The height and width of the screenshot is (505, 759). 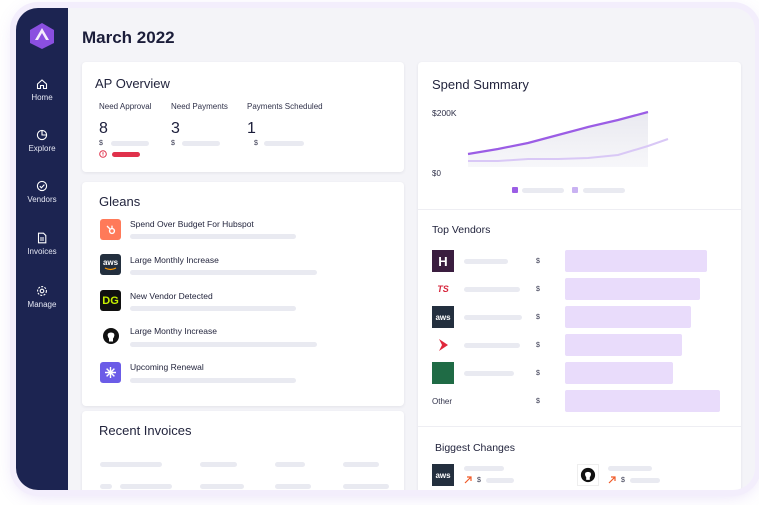 I want to click on biggest-changes-title: Biggest Changes, so click(x=475, y=448).